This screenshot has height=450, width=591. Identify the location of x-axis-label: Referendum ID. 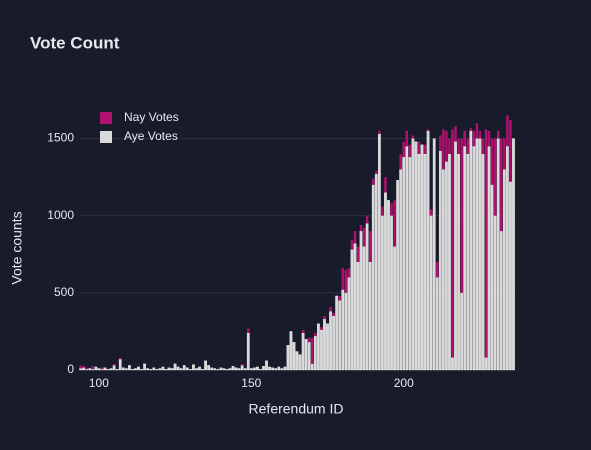
(296, 409).